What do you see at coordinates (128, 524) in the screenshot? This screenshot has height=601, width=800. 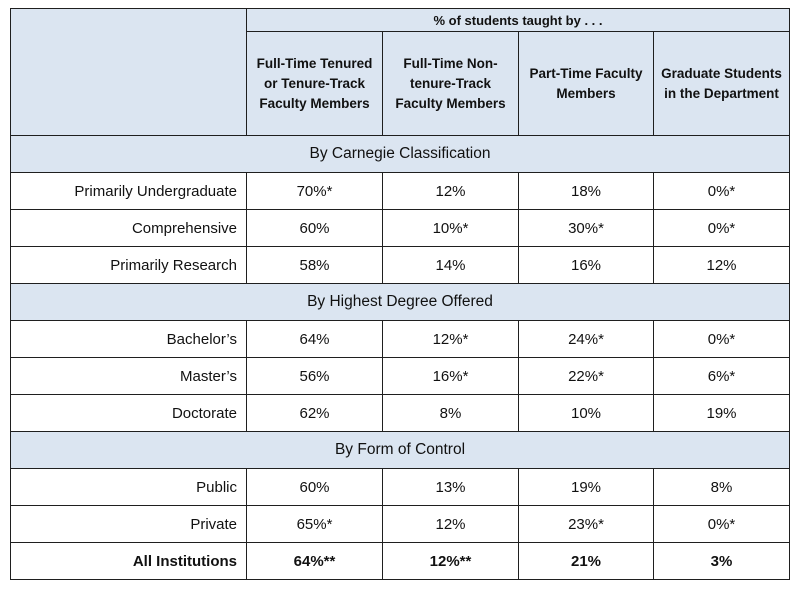 I see `row-label: Private` at bounding box center [128, 524].